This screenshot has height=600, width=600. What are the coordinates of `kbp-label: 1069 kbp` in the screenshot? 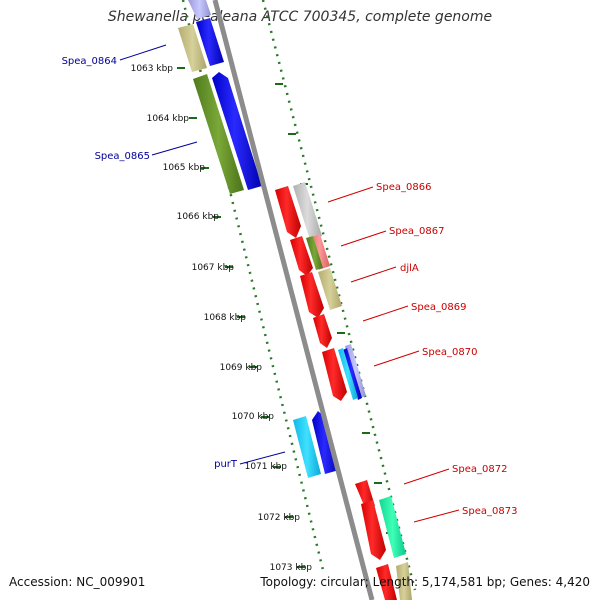 It's located at (241, 368).